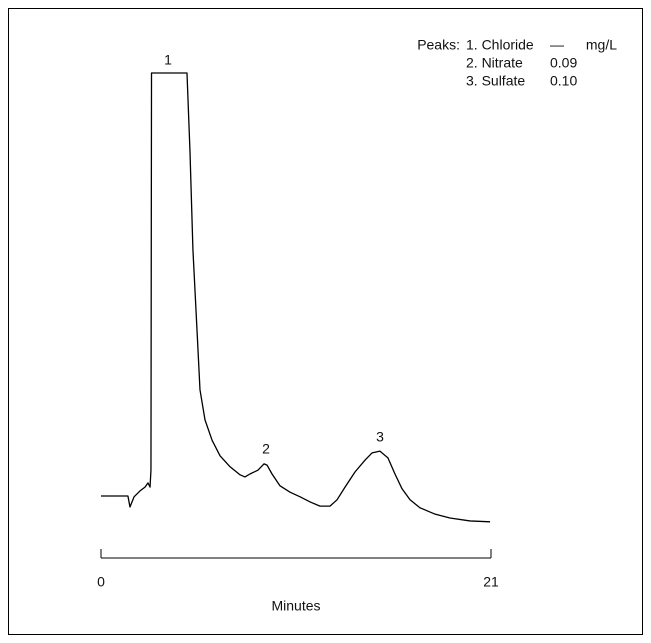  I want to click on x-tick-label: 0, so click(101, 582).